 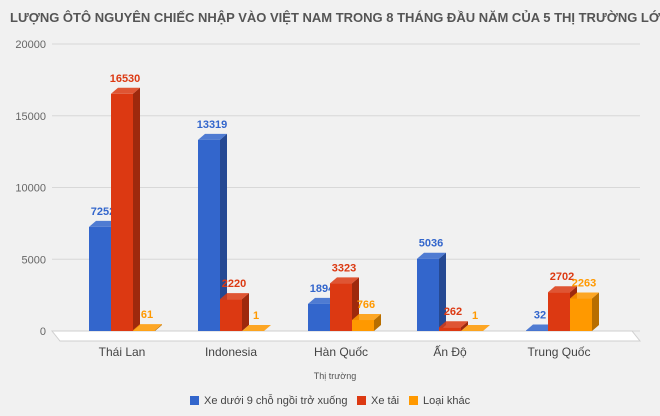 What do you see at coordinates (453, 312) in the screenshot?
I see `data-label: 262` at bounding box center [453, 312].